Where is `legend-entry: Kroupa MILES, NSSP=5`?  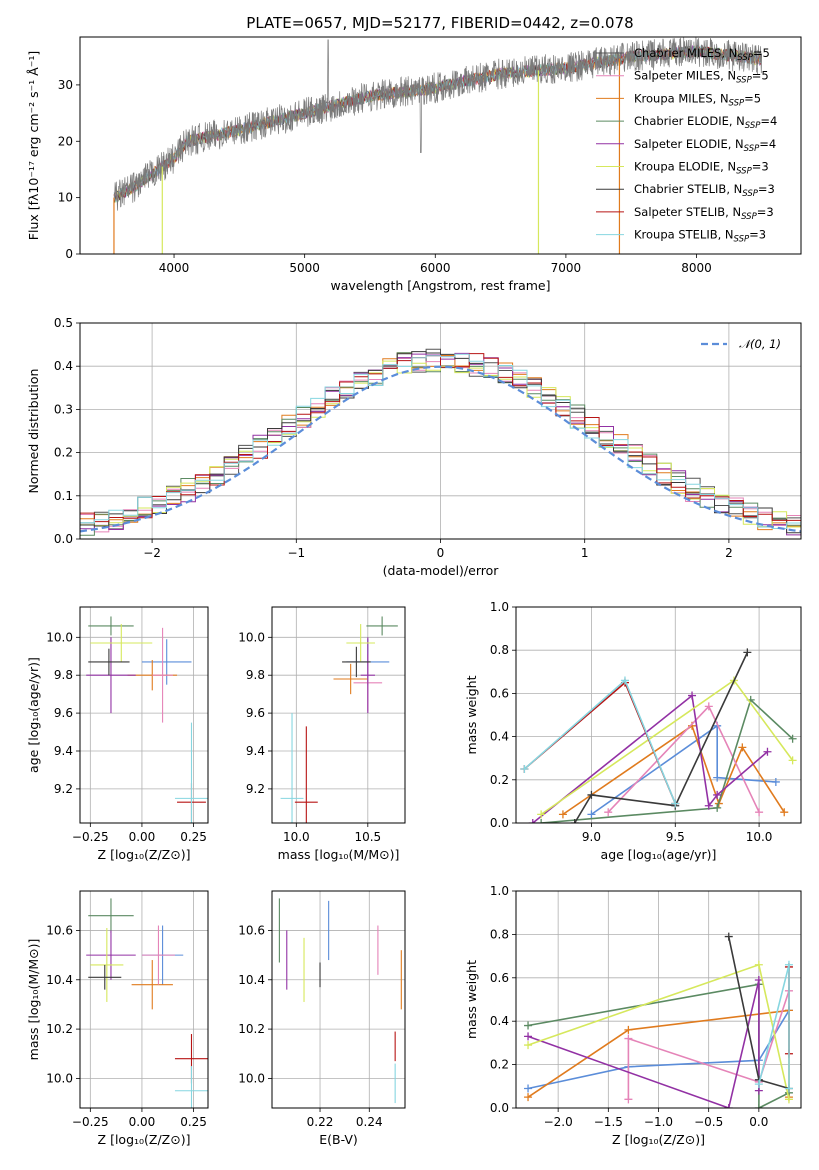 legend-entry: Kroupa MILES, NSSP=5 is located at coordinates (697, 99).